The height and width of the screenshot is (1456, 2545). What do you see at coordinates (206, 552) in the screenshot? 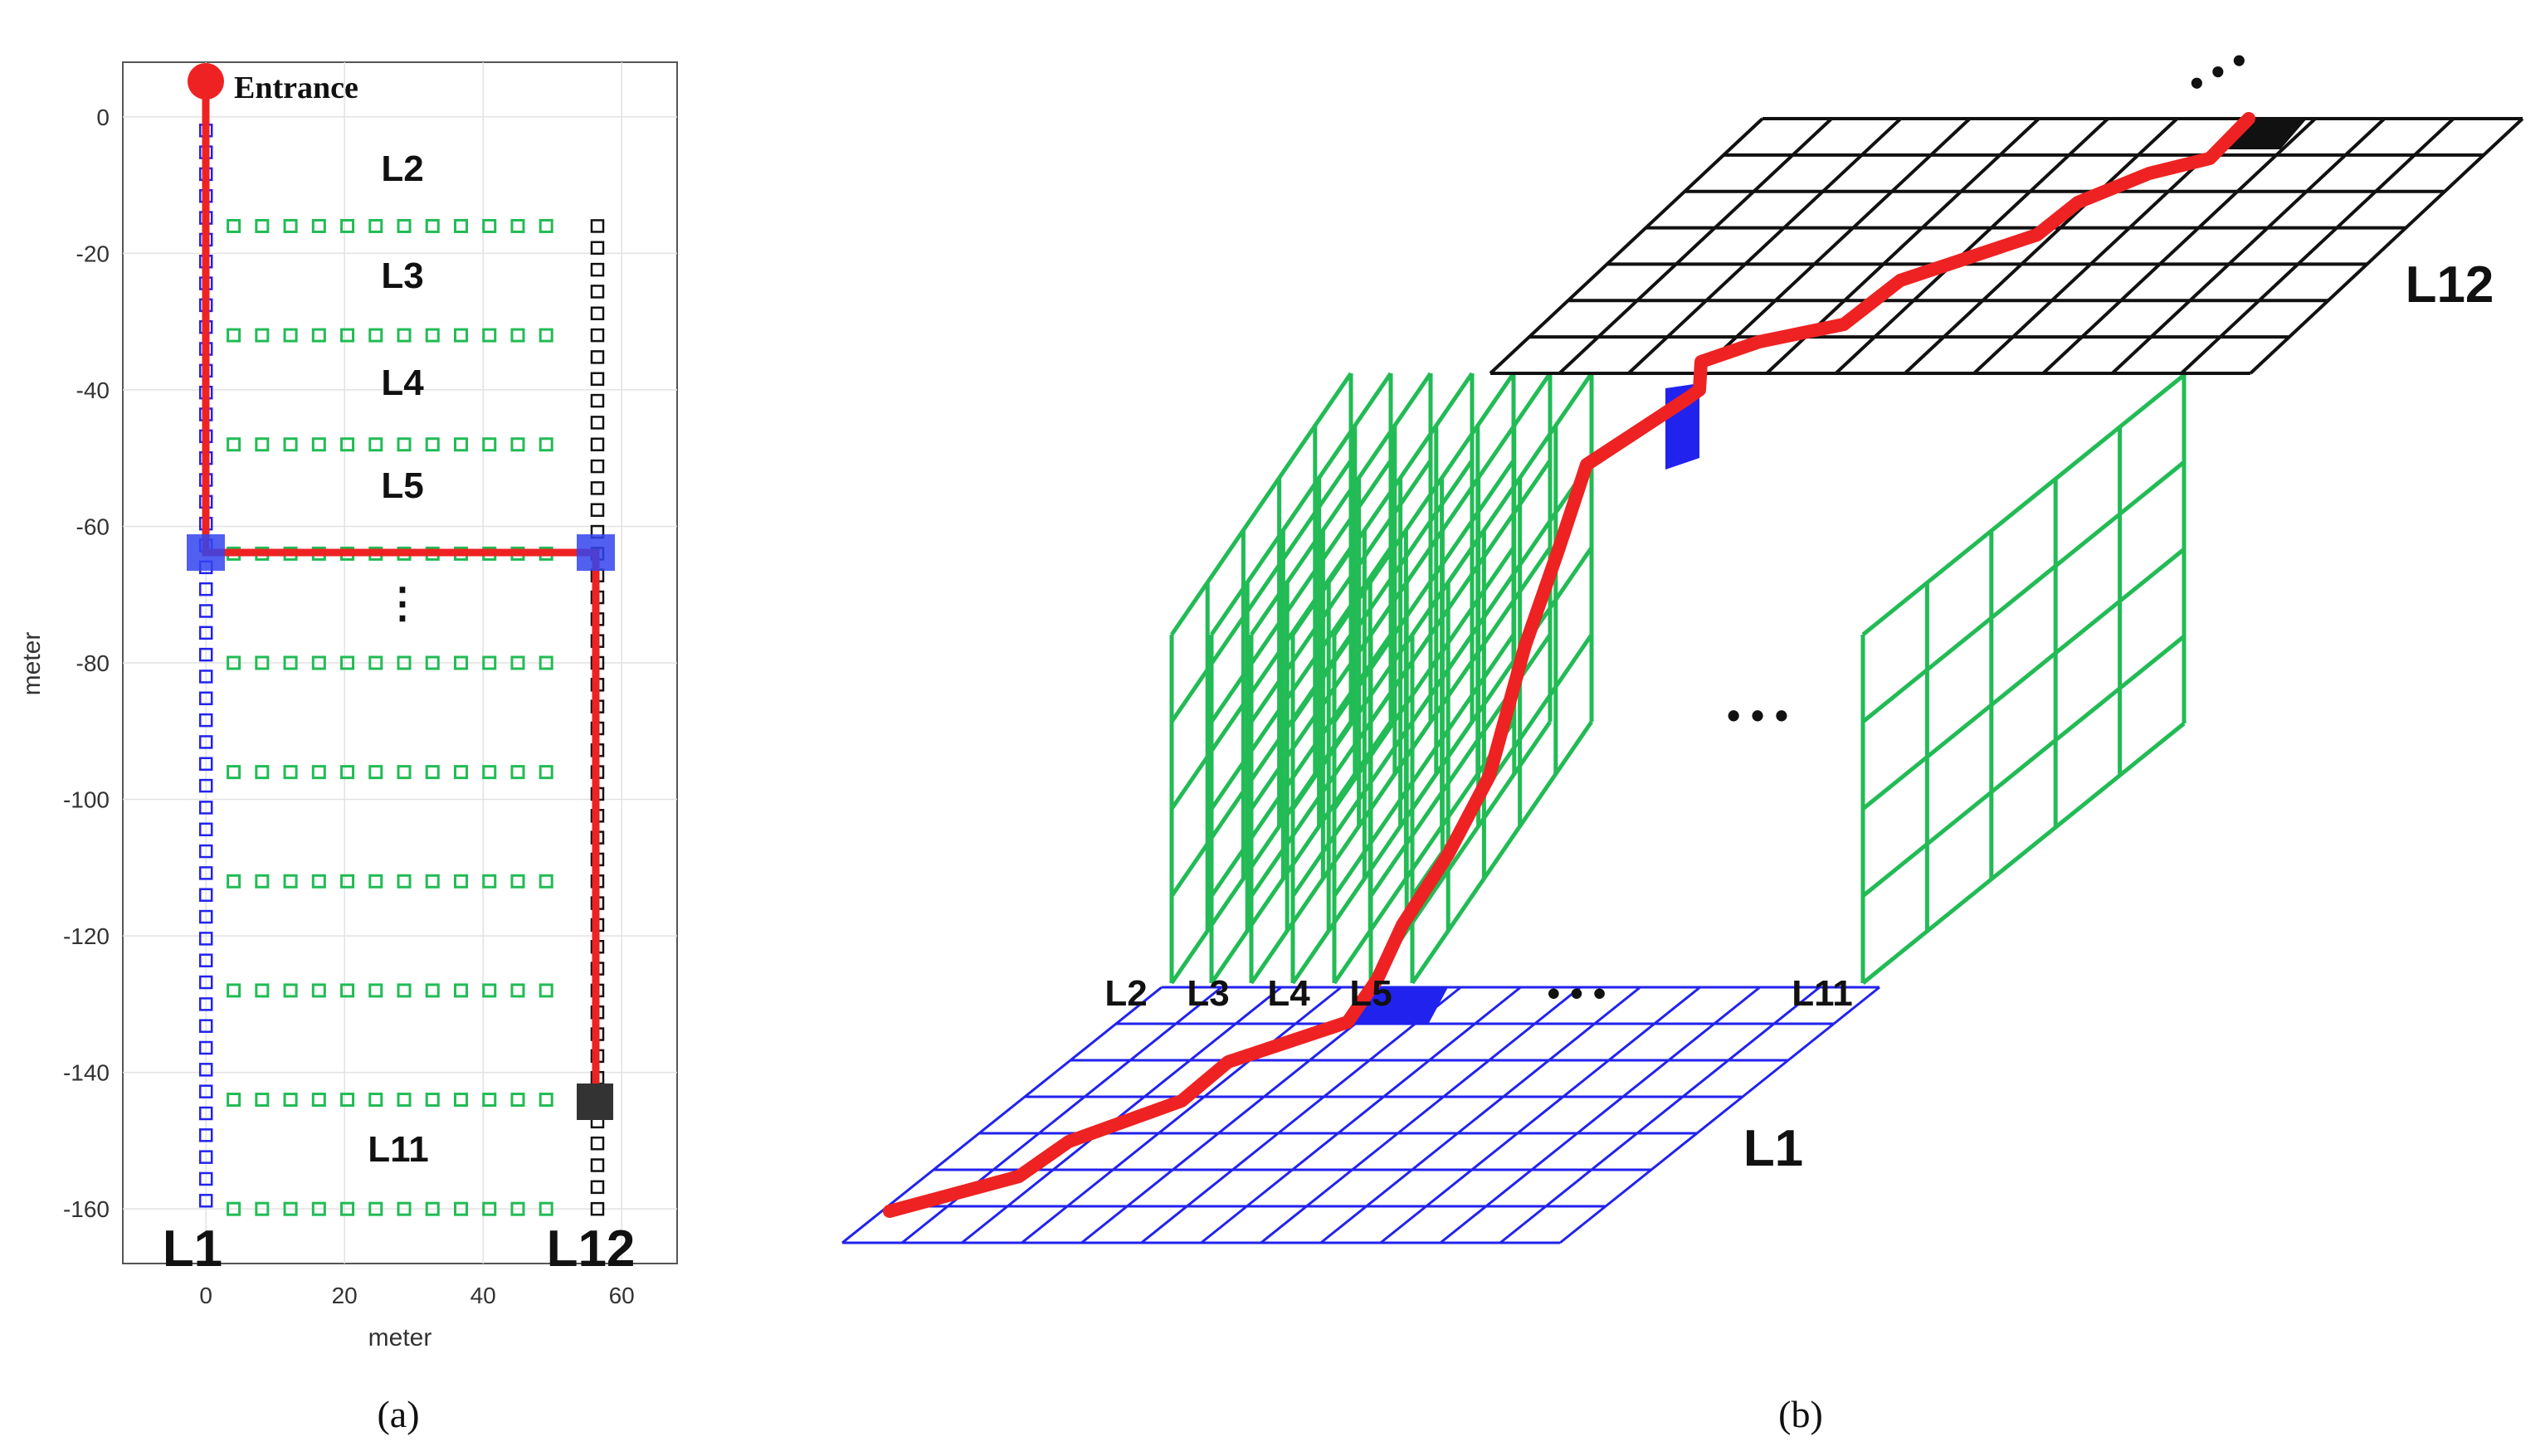
I see `turn-marker-l1` at bounding box center [206, 552].